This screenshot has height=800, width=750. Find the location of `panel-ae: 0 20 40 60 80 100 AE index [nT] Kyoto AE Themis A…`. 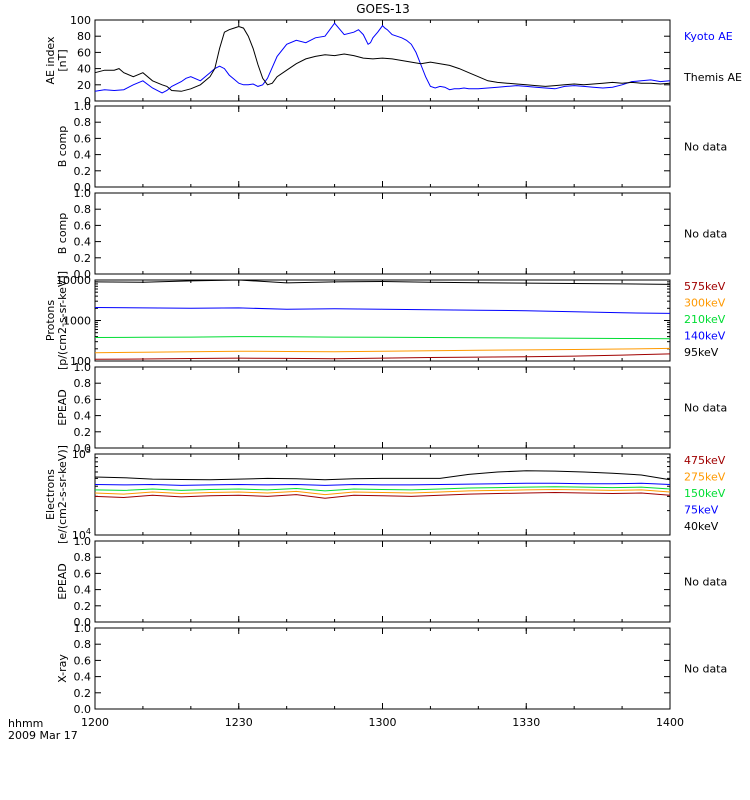

panel-ae: 0 20 40 60 80 100 AE index [nT] Kyoto AE Themis A… is located at coordinates (393, 61).